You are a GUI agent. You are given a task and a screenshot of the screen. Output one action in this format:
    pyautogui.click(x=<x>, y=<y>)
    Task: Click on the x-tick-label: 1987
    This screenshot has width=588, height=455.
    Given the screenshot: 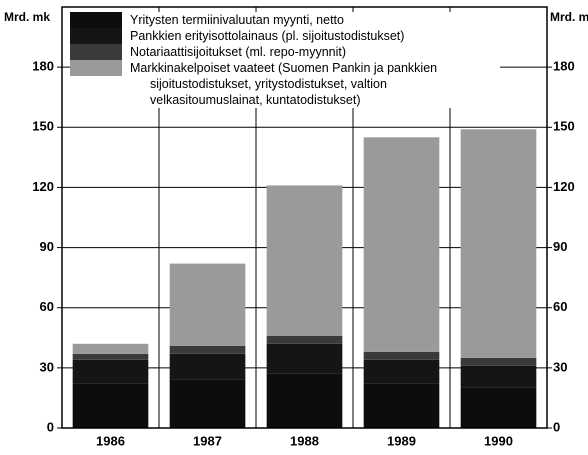 What is the action you would take?
    pyautogui.click(x=207, y=440)
    